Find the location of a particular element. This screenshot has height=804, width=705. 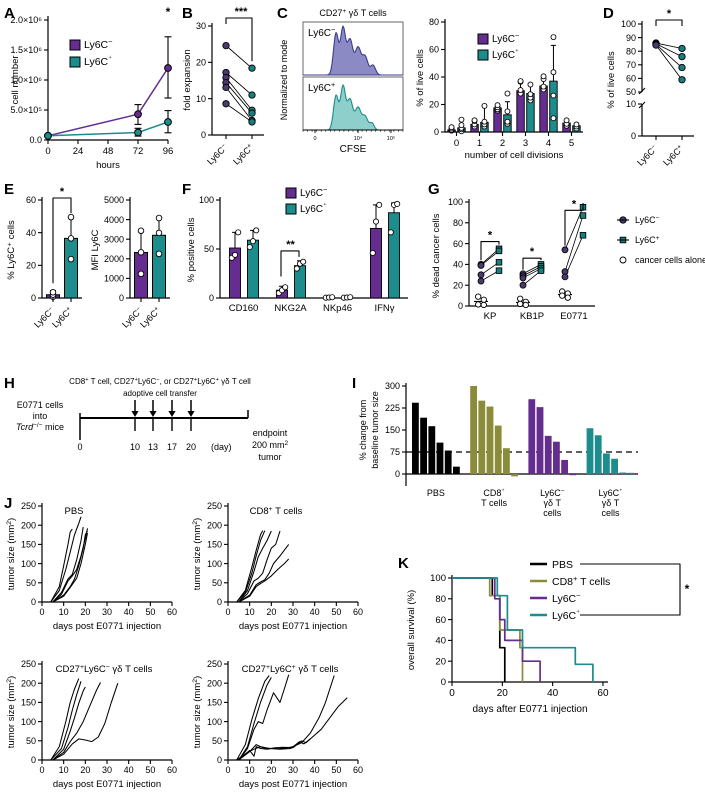

x-tick-label: 40 is located at coordinates (129, 612).